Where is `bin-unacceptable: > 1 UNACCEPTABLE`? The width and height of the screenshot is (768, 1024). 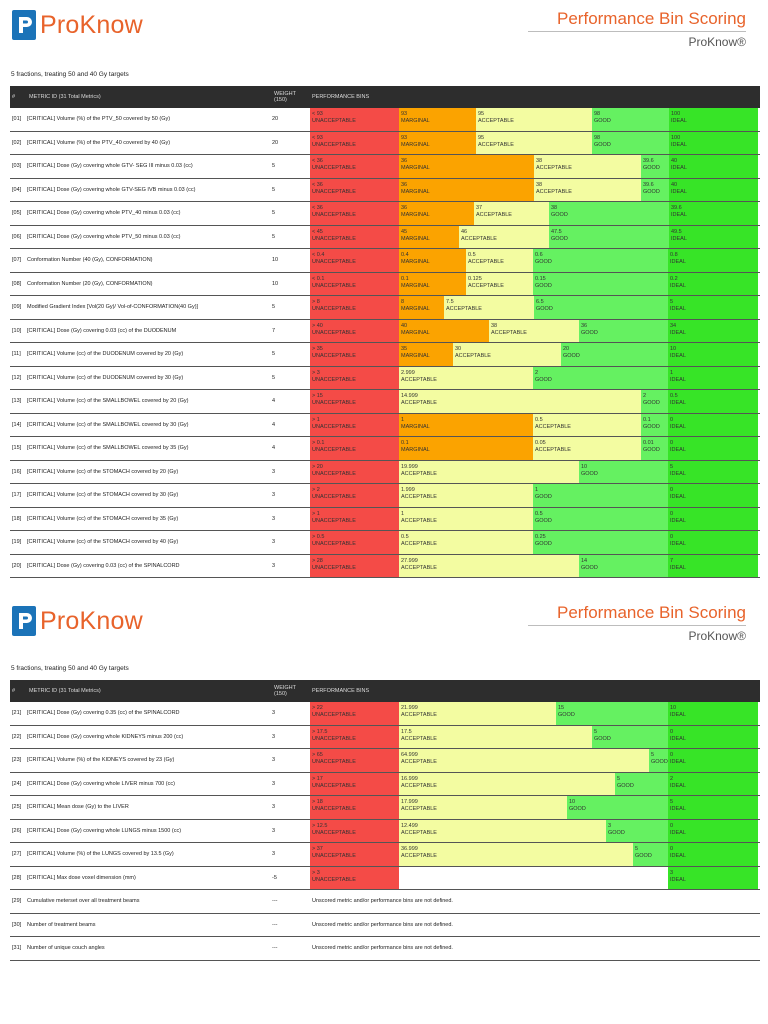
bin-unacceptable: > 1 UNACCEPTABLE is located at coordinates (354, 518).